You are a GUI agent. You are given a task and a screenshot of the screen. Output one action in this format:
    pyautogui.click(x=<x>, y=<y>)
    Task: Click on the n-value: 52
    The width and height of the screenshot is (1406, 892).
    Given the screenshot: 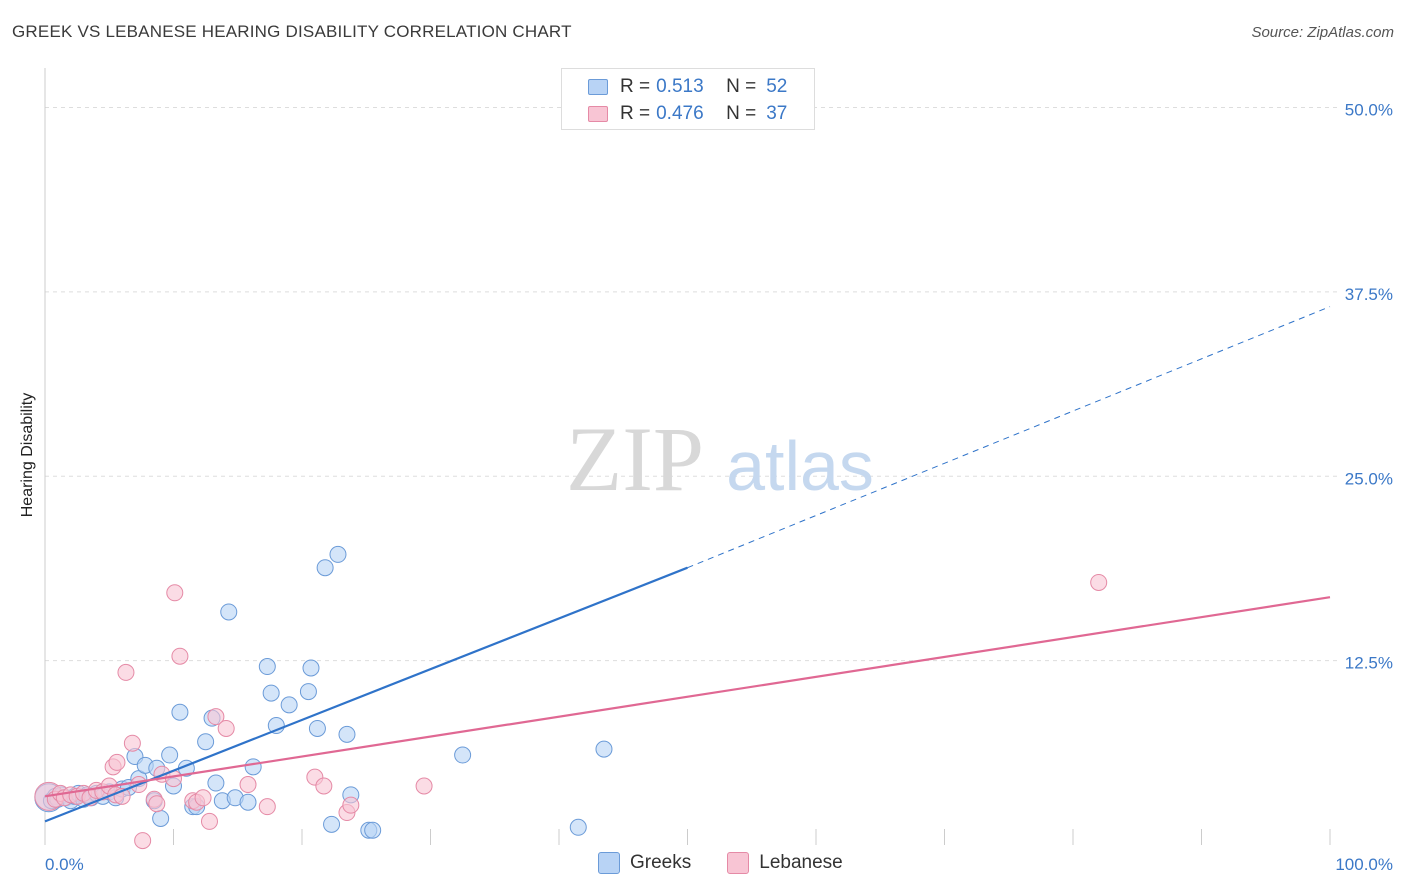 What is the action you would take?
    pyautogui.click(x=777, y=86)
    